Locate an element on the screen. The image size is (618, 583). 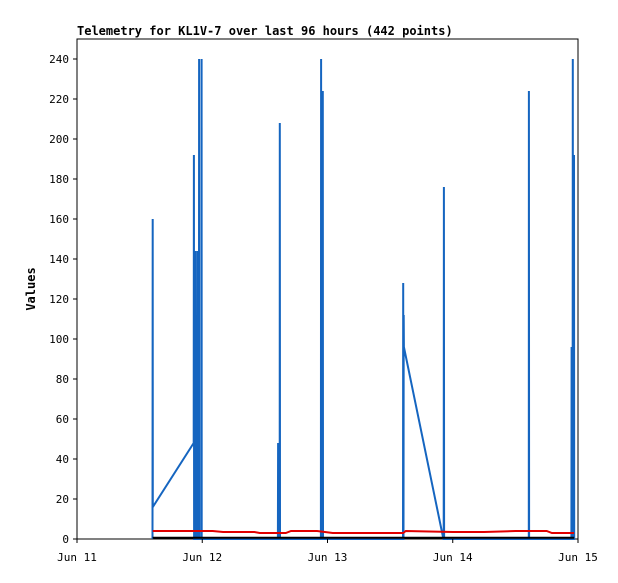
y-tick-label: 0 is located at coordinates (65, 539).